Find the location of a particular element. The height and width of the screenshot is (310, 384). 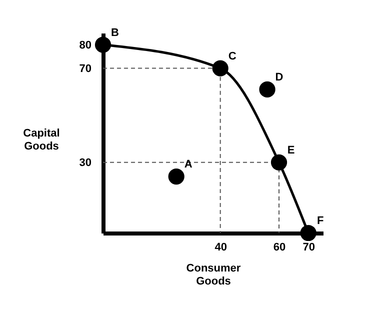

y-tick-label: 70 is located at coordinates (85, 68).